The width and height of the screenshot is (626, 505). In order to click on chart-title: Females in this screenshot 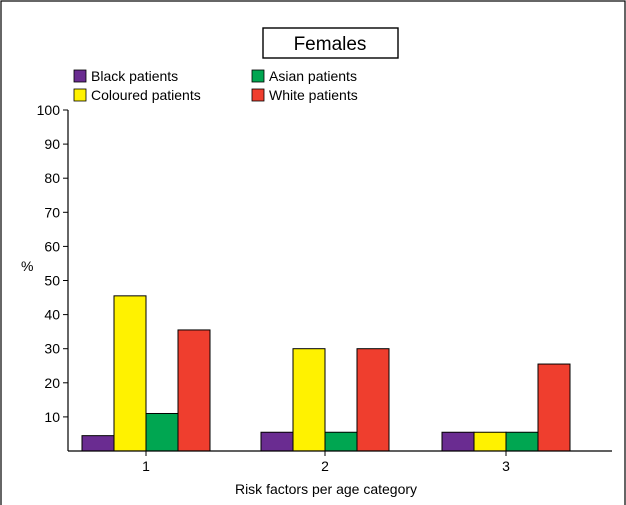, I will do `click(330, 44)`.